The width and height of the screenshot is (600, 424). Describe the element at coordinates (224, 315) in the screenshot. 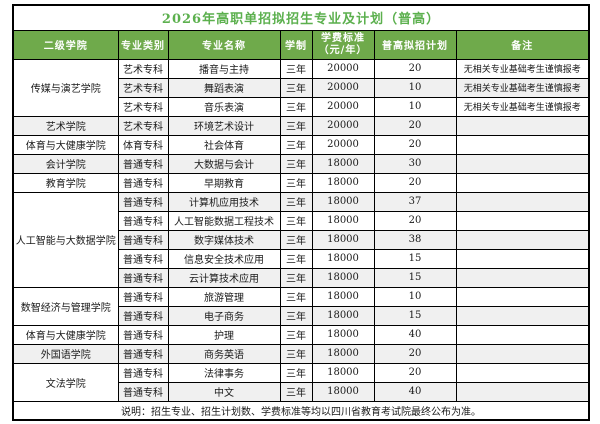

I see `major-cell: 电子商务` at that location.